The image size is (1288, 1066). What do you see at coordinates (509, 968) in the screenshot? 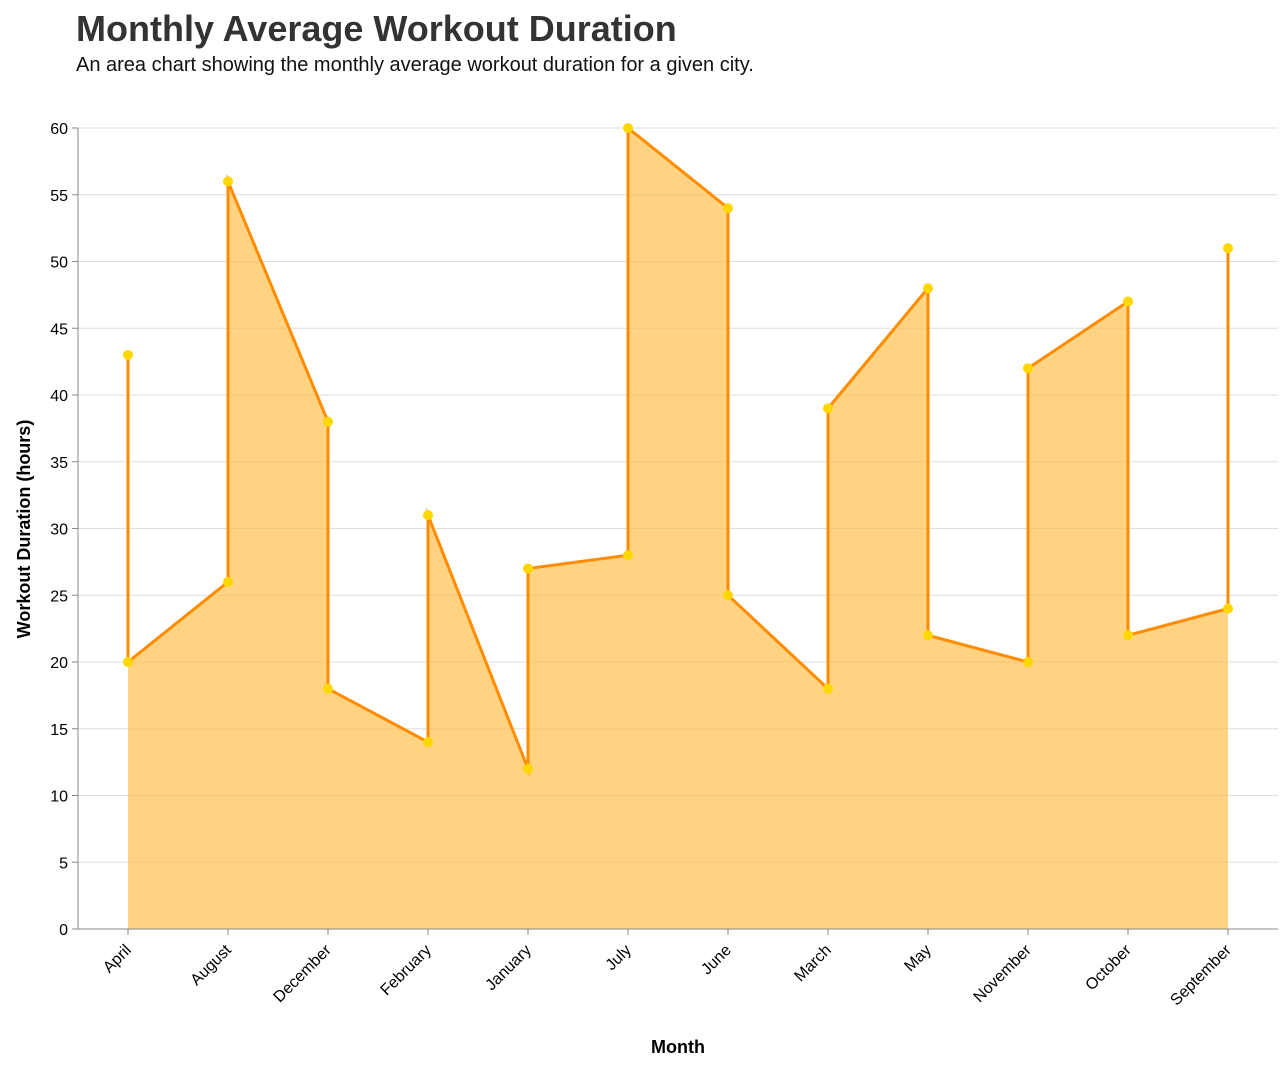
I see `x-tick-label: January` at bounding box center [509, 968].